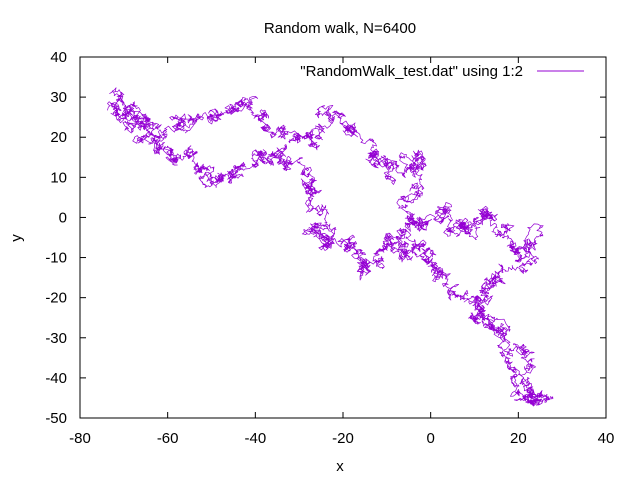  What do you see at coordinates (518, 438) in the screenshot?
I see `x-tick-label: 20` at bounding box center [518, 438].